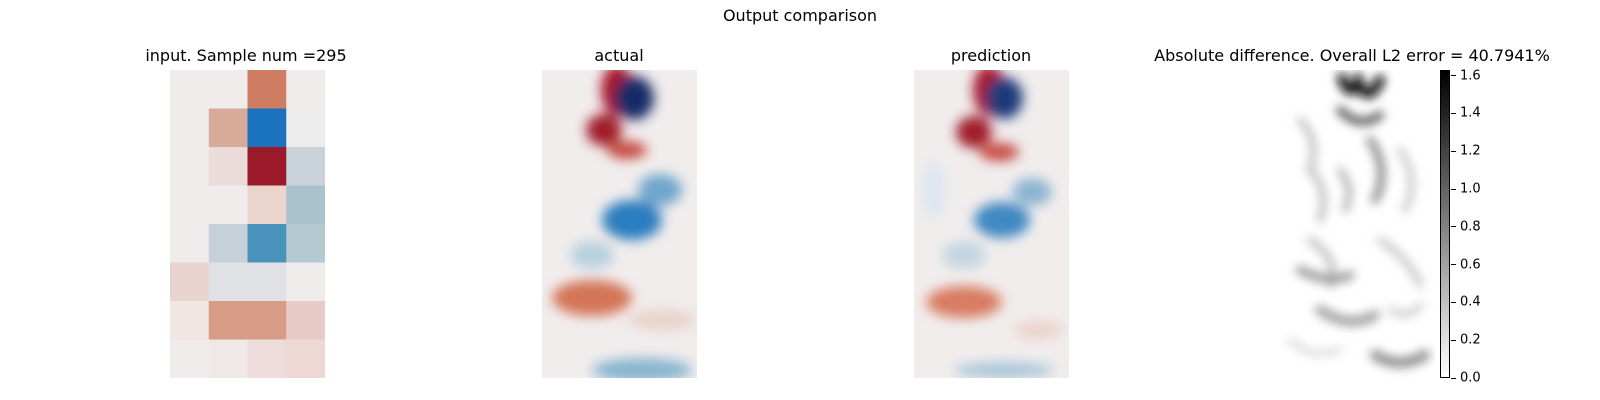 The height and width of the screenshot is (400, 1600). I want to click on colorbar-tick-label: 1.0, so click(1470, 189).